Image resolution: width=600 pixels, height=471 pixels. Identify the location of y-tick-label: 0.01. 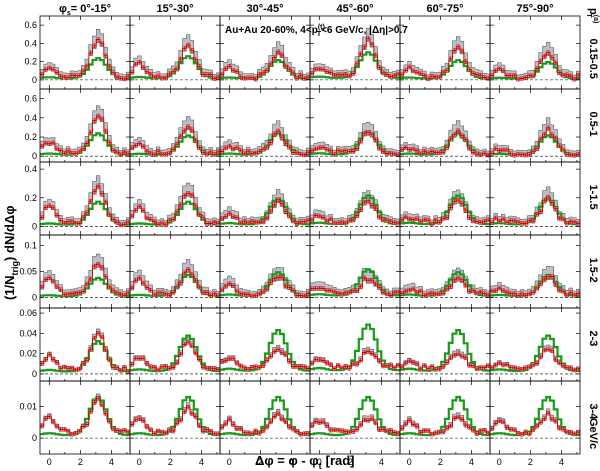
(28, 406).